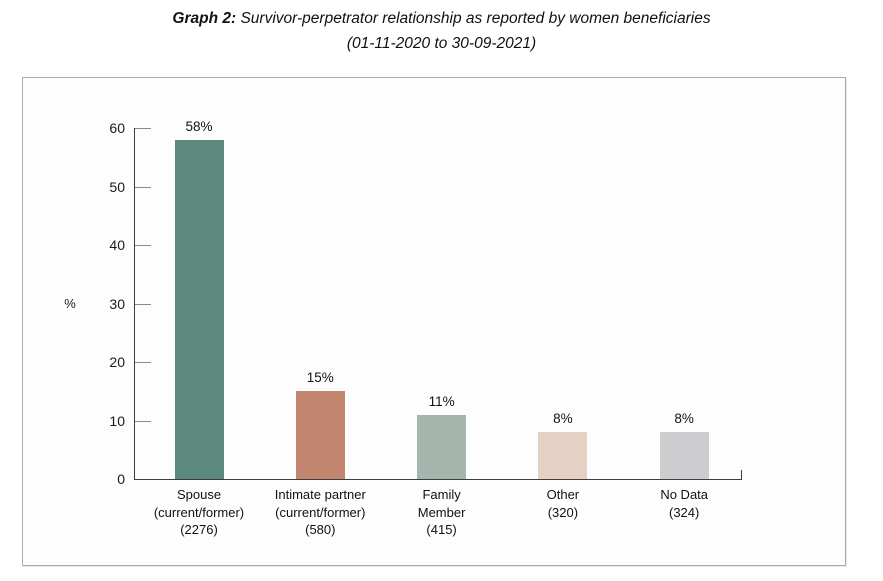  Describe the element at coordinates (204, 18) in the screenshot. I see `chart-title-prefix: Graph 2:` at that location.